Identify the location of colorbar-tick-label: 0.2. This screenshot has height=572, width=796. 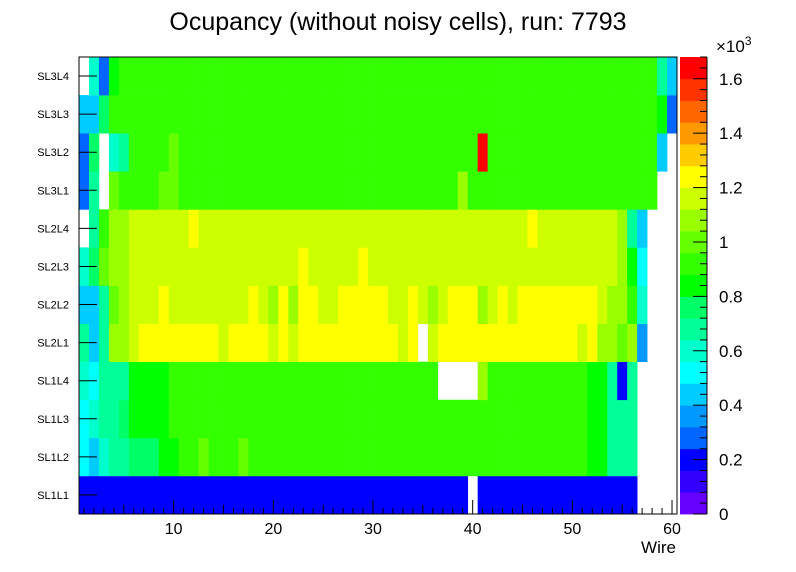
(731, 460).